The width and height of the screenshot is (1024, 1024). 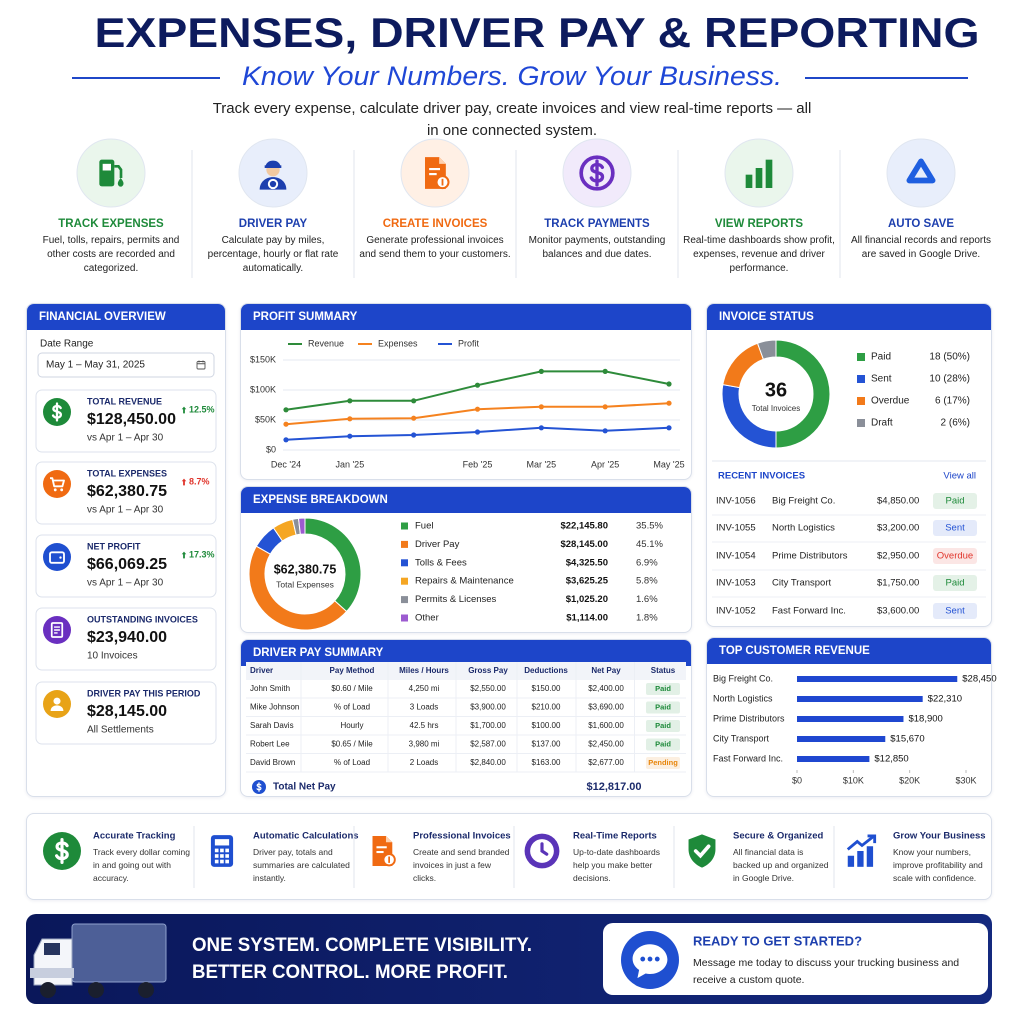 What do you see at coordinates (955, 611) in the screenshot?
I see `status-label: Sent` at bounding box center [955, 611].